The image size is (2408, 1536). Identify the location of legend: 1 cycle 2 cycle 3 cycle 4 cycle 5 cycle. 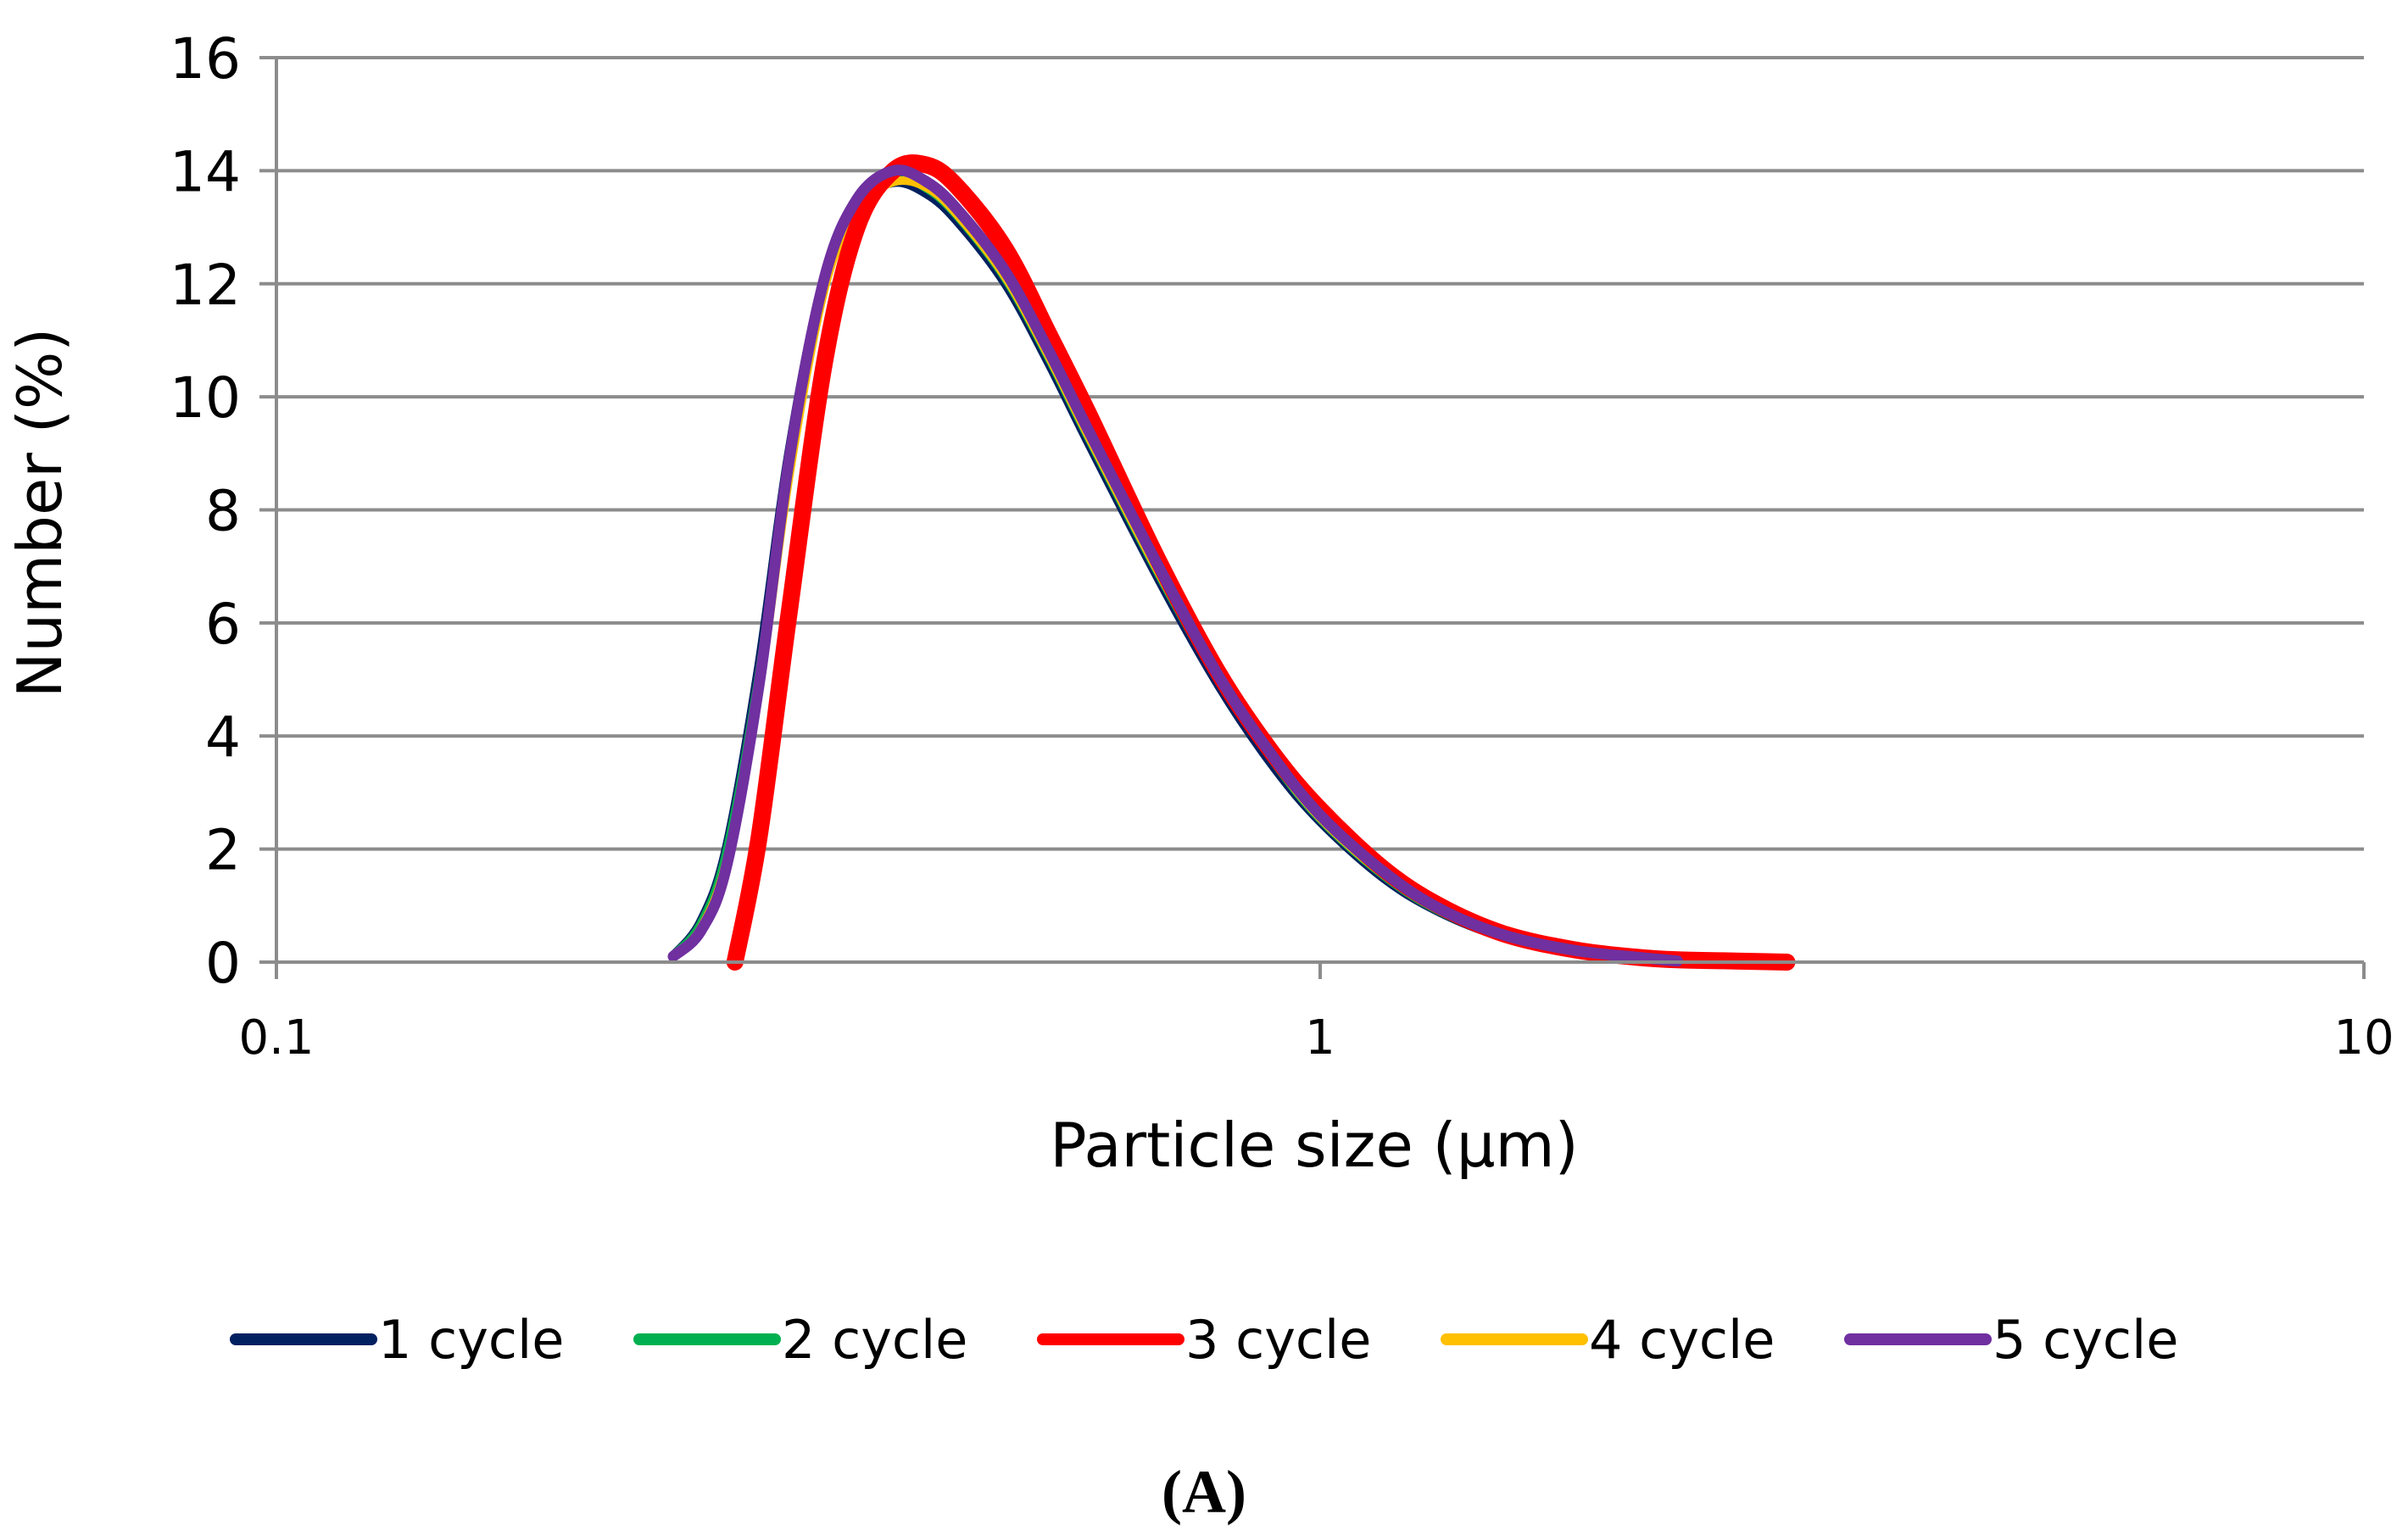
(1204, 1340).